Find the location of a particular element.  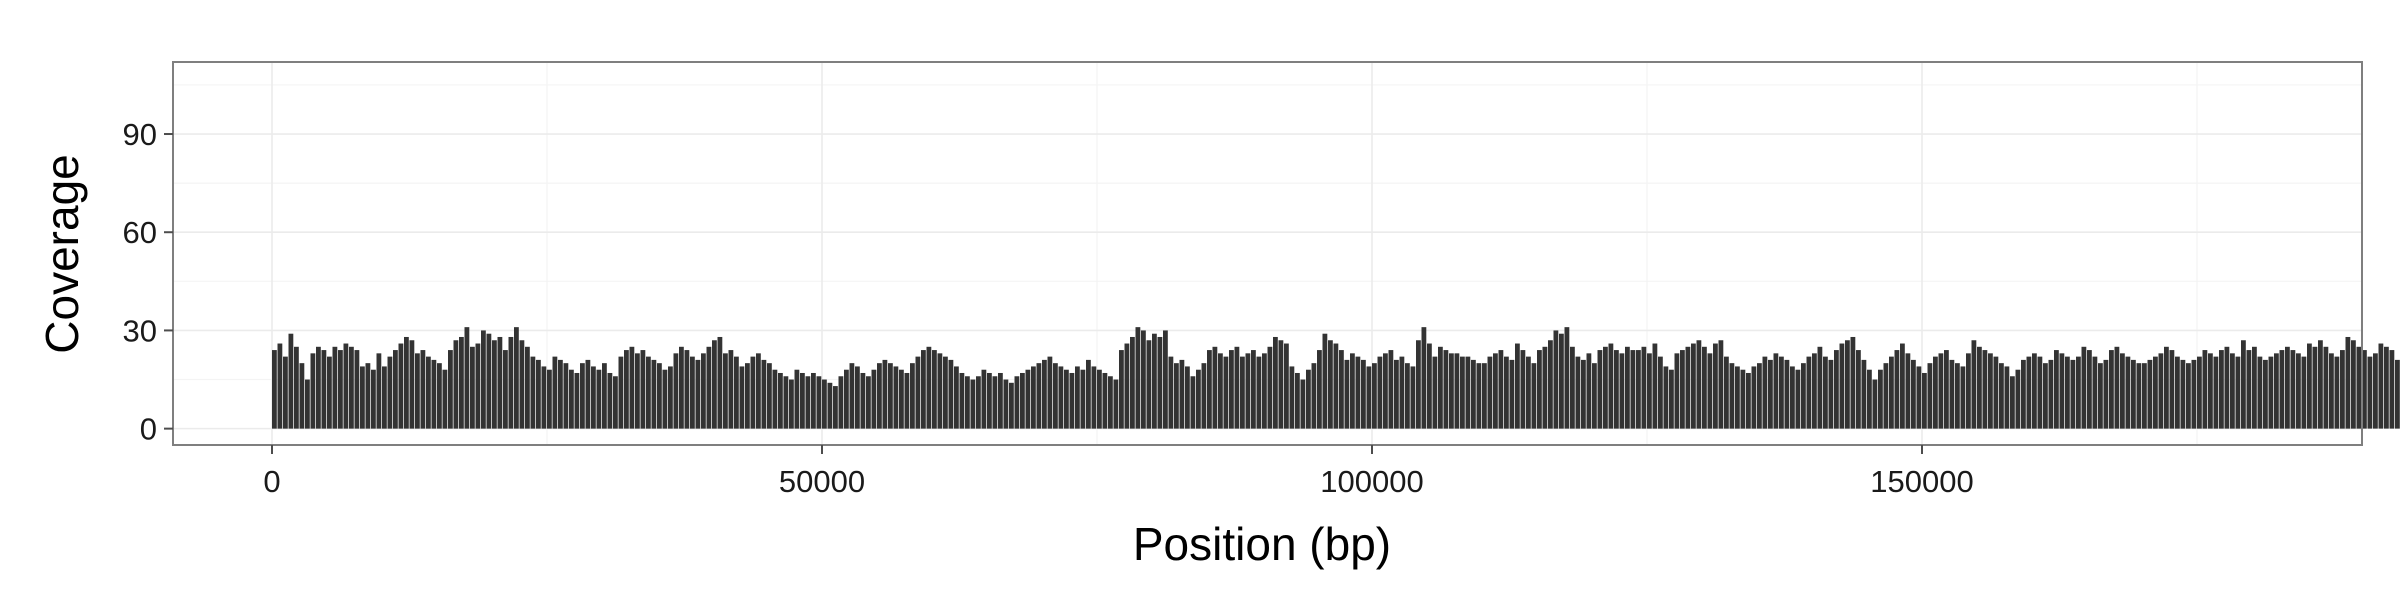

x-axis-title: Position (bp) is located at coordinates (1262, 544).